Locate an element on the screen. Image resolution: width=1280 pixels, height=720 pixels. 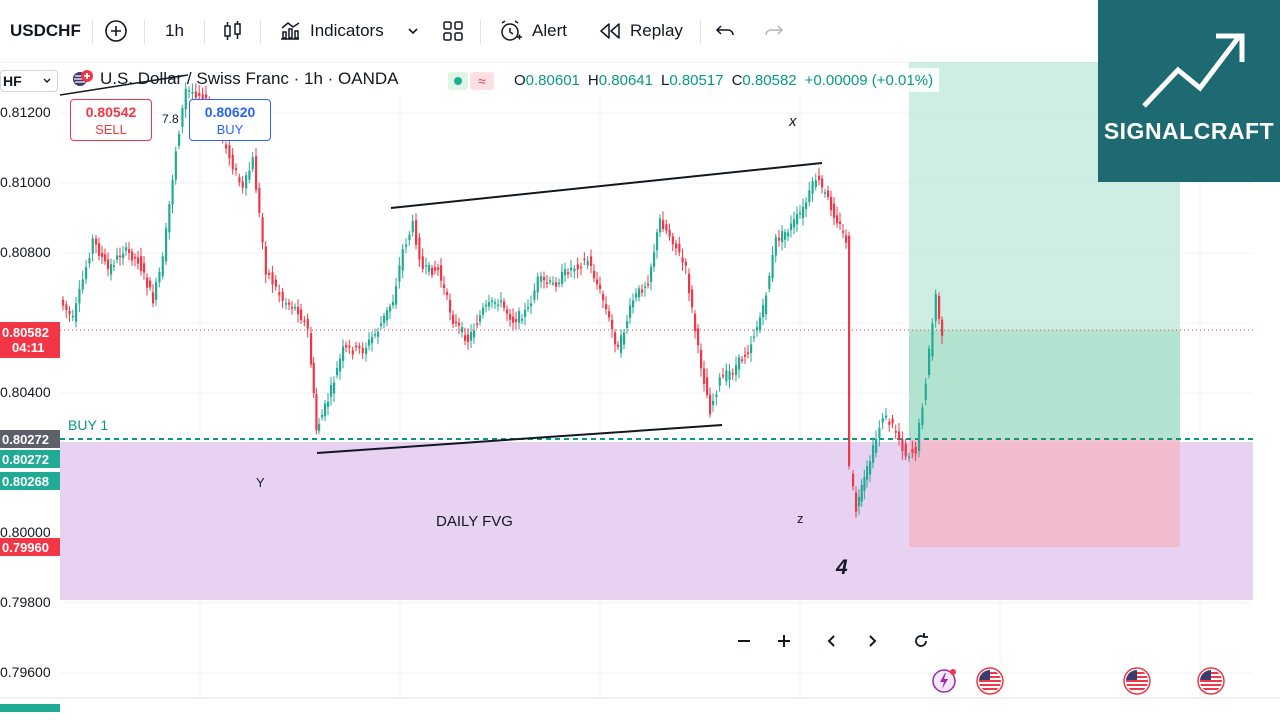
symbol-selector: HF is located at coordinates (29, 81).